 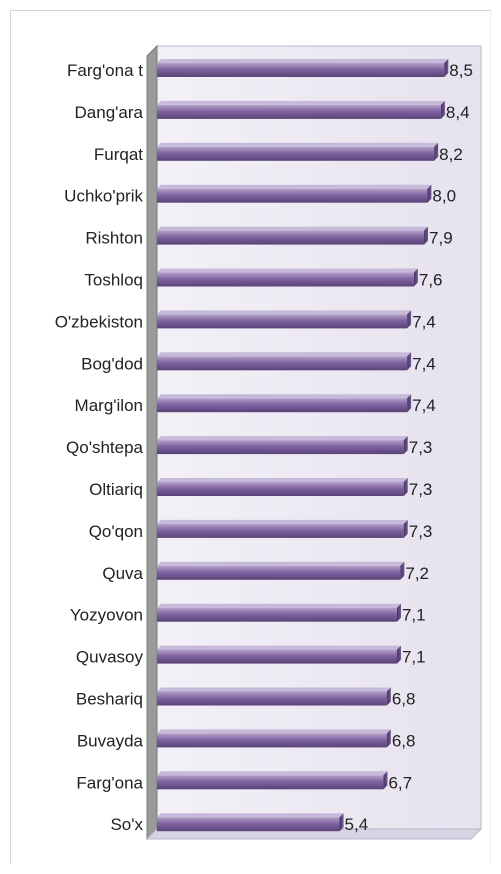 What do you see at coordinates (417, 573) in the screenshot?
I see `value-label: 7,2` at bounding box center [417, 573].